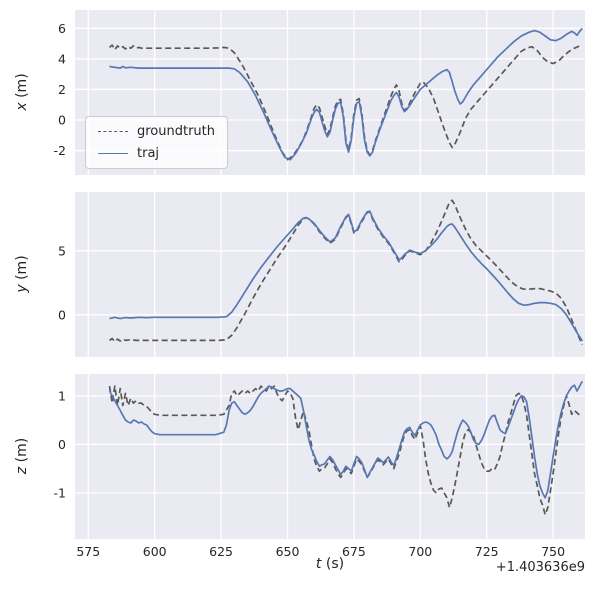  I want to click on y-axis-label-y: y (m), so click(22, 273).